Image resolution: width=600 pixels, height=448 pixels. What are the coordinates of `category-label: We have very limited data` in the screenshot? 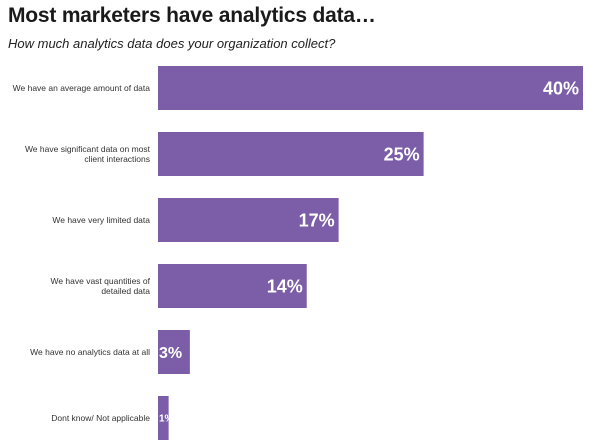 It's located at (101, 220).